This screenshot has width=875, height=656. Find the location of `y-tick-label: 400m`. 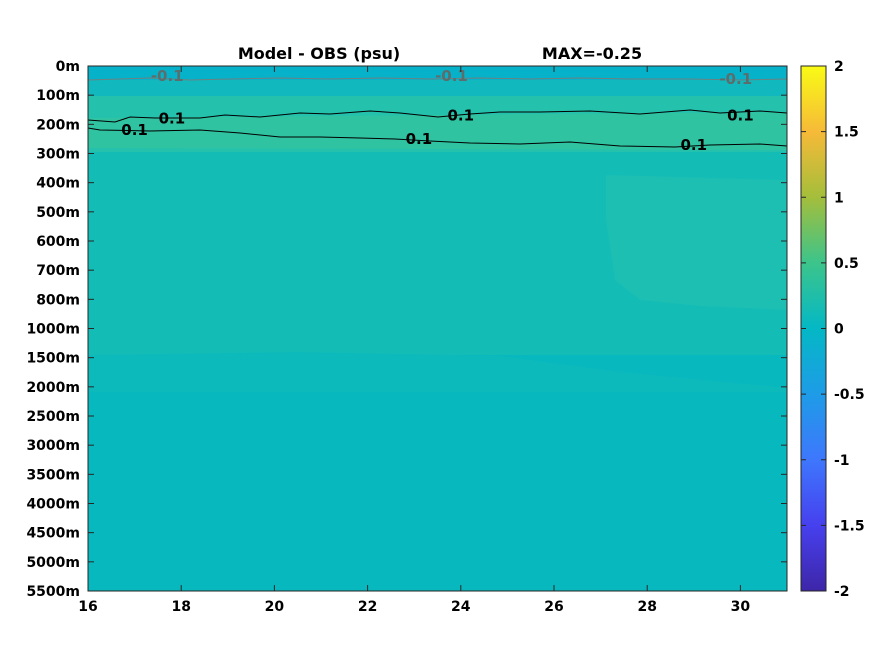

y-tick-label: 400m is located at coordinates (58, 184).